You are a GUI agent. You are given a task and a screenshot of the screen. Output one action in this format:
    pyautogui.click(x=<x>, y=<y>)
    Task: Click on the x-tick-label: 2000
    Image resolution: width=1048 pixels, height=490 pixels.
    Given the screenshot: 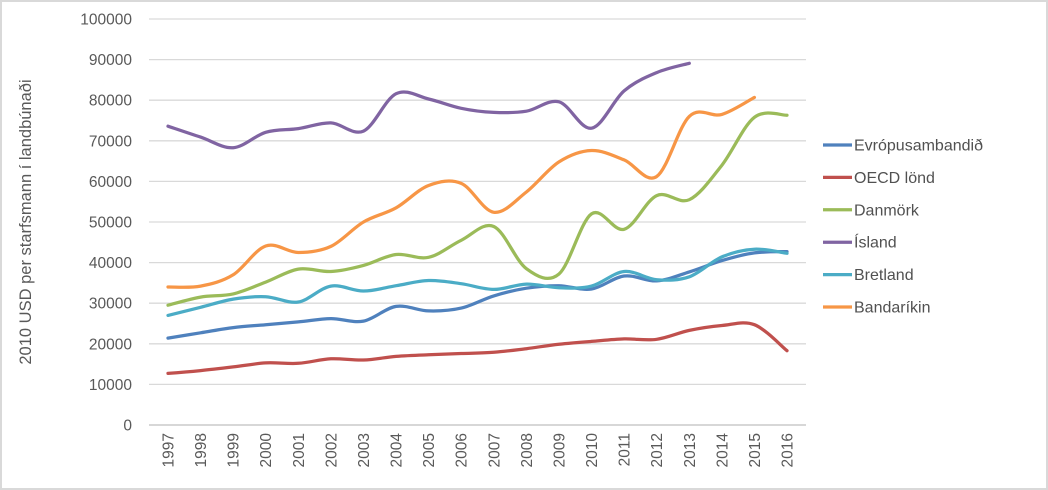 What is the action you would take?
    pyautogui.click(x=266, y=450)
    